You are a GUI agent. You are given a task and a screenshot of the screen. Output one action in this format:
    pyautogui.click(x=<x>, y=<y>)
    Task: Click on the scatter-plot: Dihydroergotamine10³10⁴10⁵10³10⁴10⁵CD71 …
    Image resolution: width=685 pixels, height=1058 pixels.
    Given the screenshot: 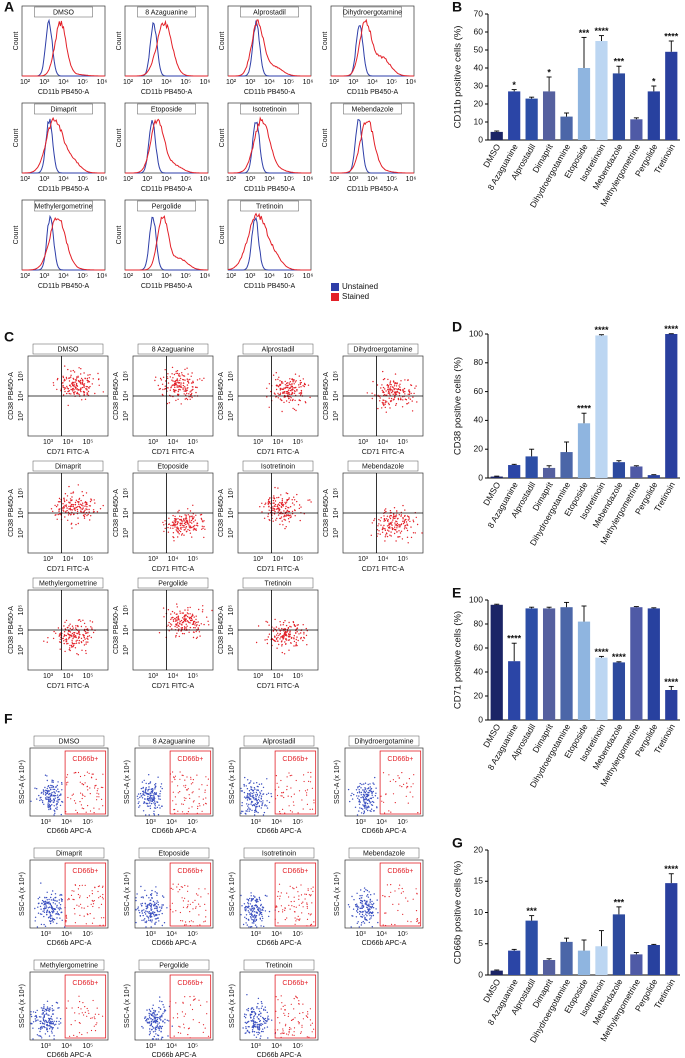 What is the action you would take?
    pyautogui.click(x=373, y=400)
    